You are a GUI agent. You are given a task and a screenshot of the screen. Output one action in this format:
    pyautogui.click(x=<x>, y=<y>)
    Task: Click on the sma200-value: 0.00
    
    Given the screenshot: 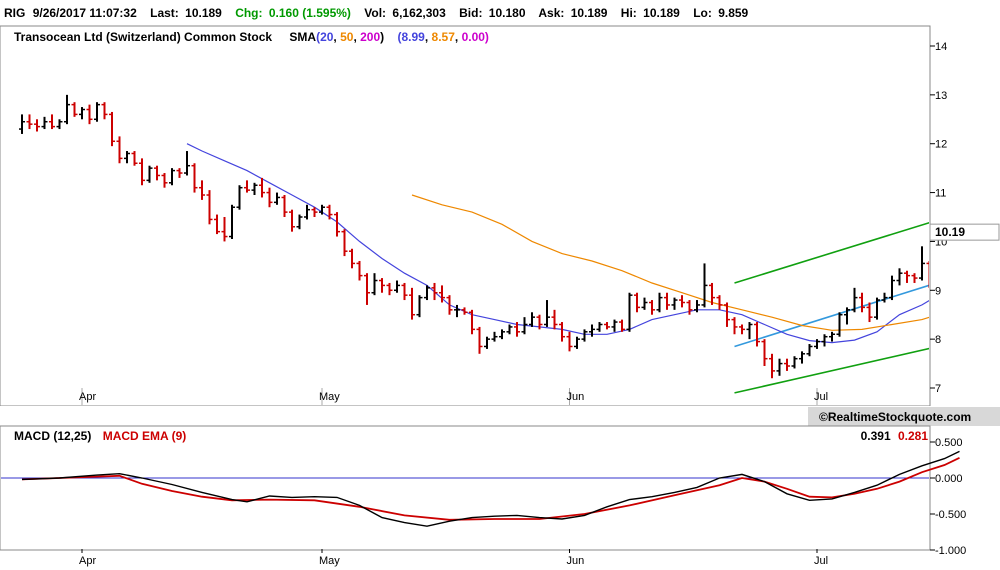 What is the action you would take?
    pyautogui.click(x=474, y=37)
    